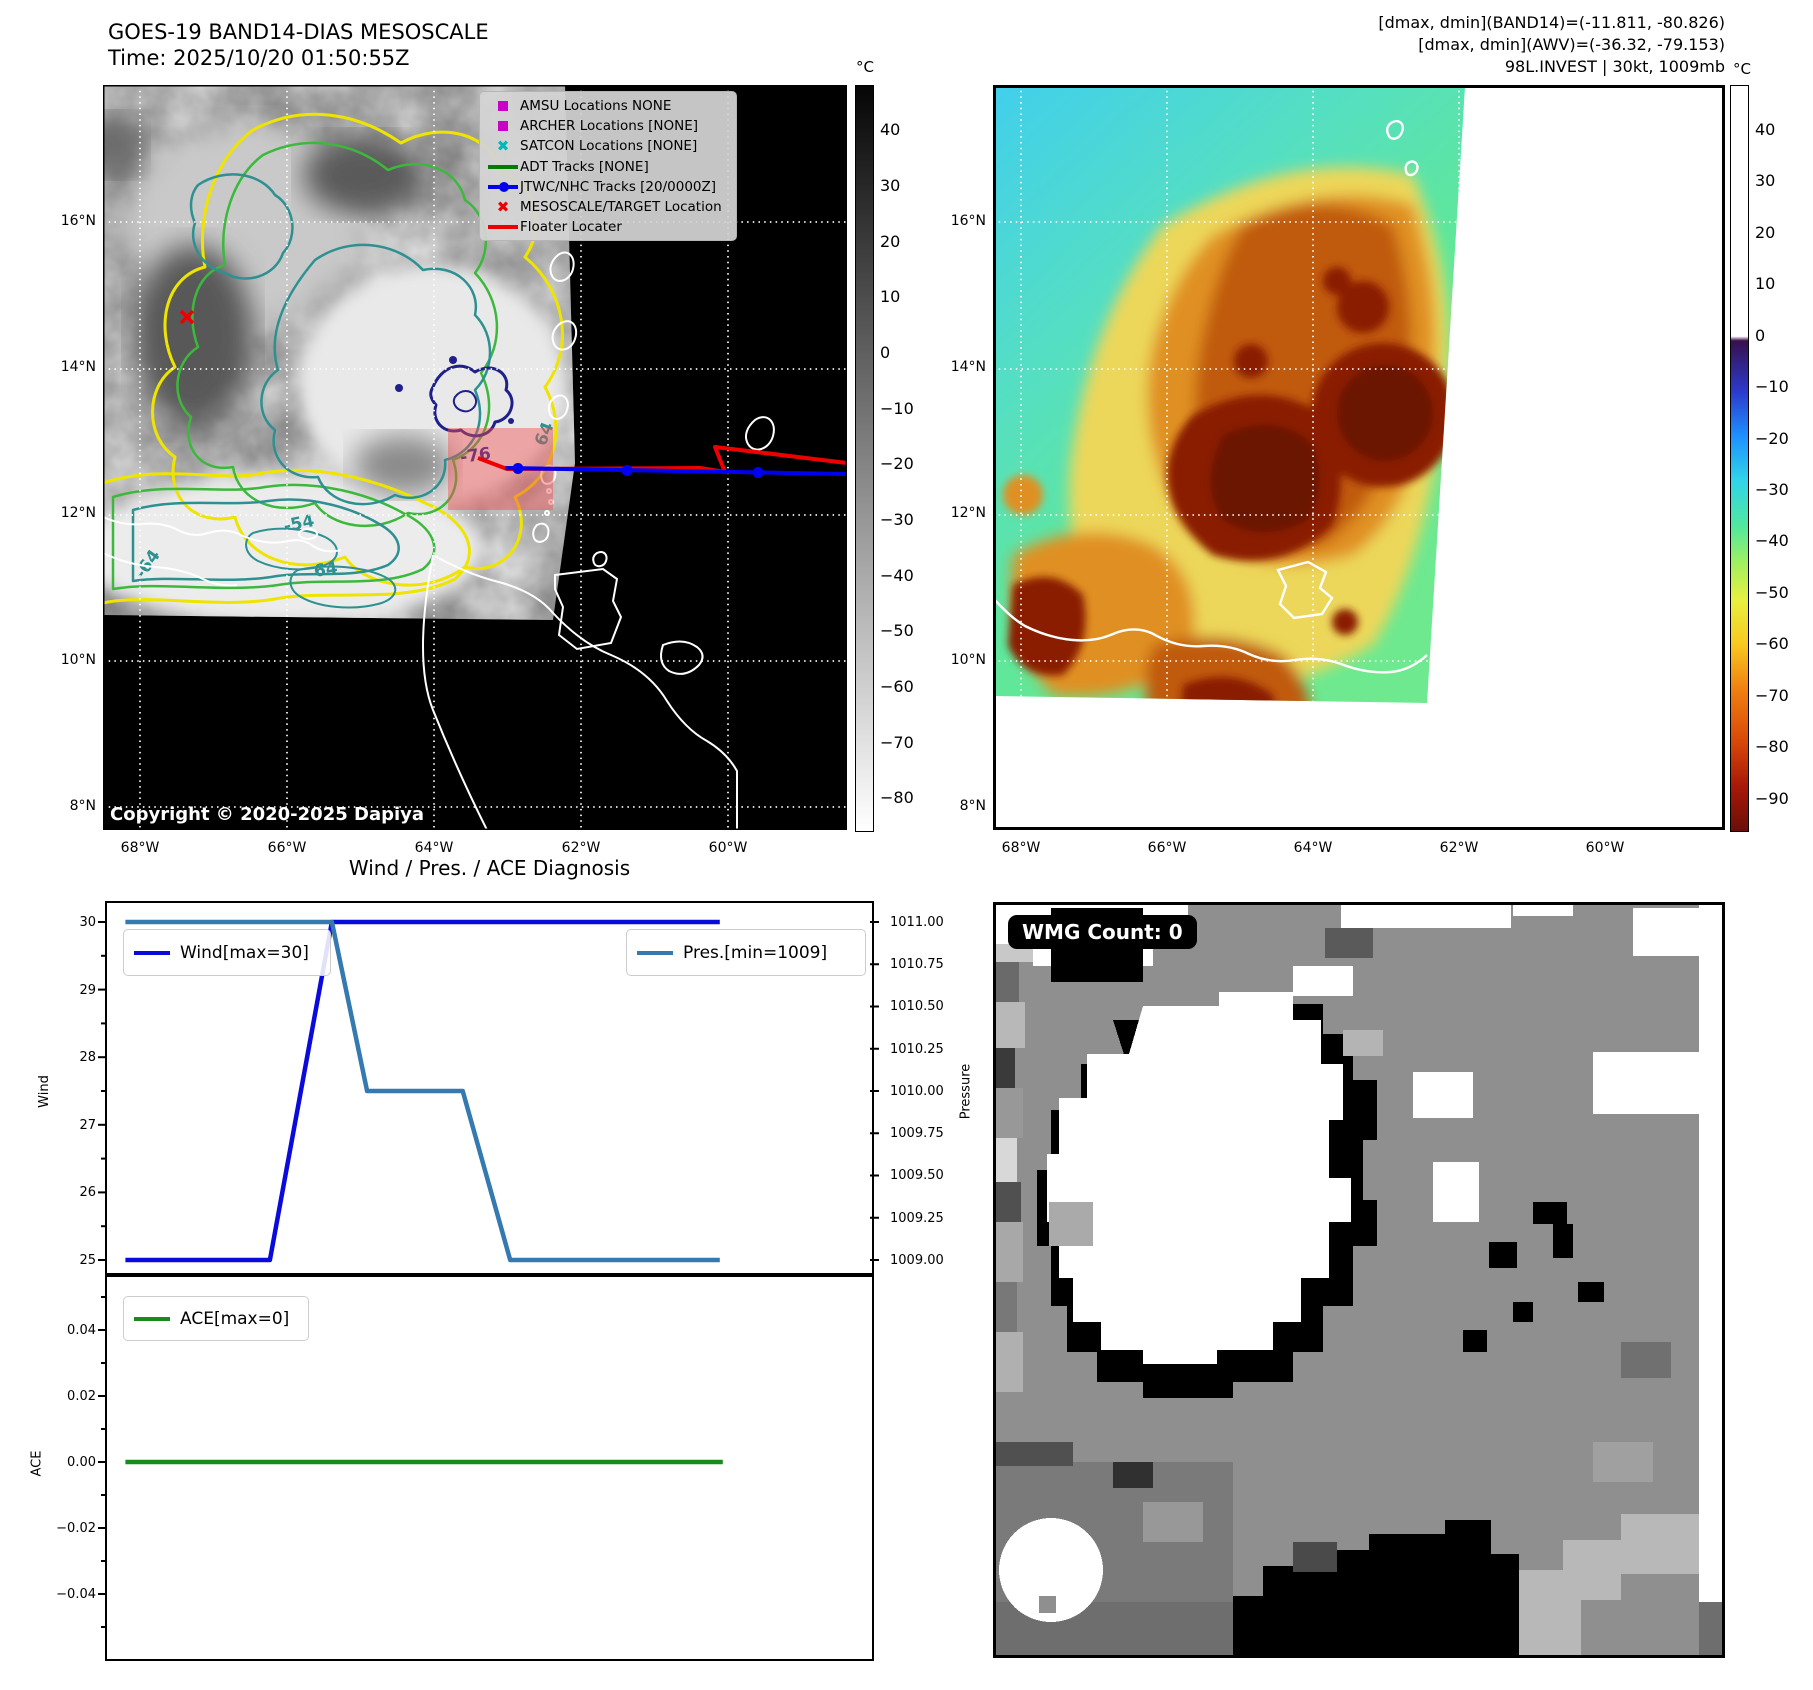  What do you see at coordinates (489, 1089) in the screenshot?
I see `wind-pressure-chart` at bounding box center [489, 1089].